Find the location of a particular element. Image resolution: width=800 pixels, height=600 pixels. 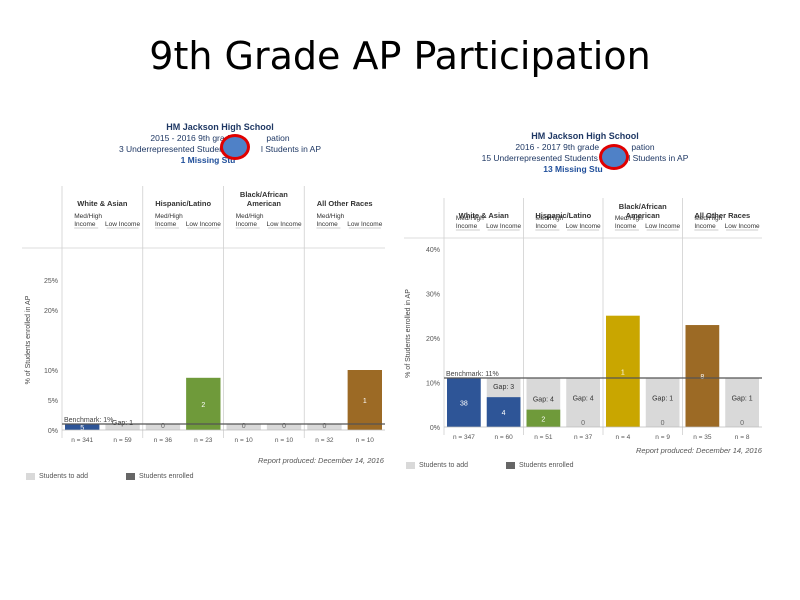

bar-count-label: 5 is located at coordinates (82, 428).